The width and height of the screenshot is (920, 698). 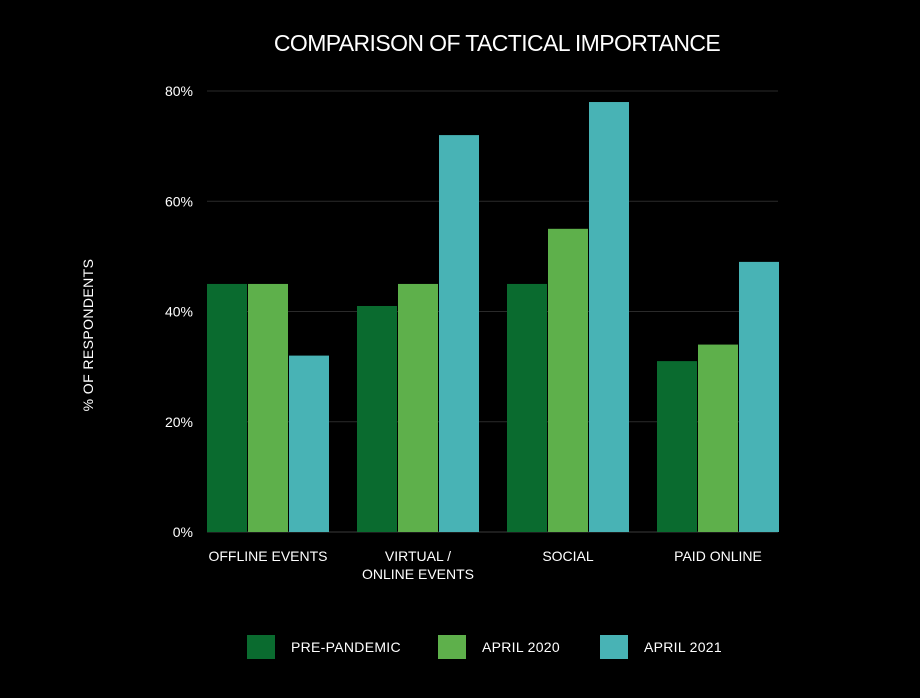 I want to click on legend-item-april-2021: APRIL 2021, so click(x=661, y=647).